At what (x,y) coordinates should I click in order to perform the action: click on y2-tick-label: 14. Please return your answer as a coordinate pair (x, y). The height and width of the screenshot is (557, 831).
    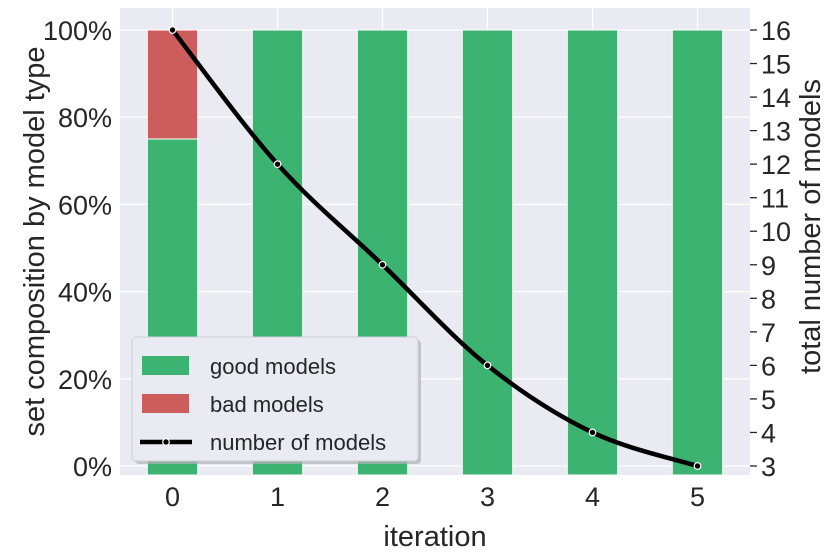
    Looking at the image, I should click on (776, 98).